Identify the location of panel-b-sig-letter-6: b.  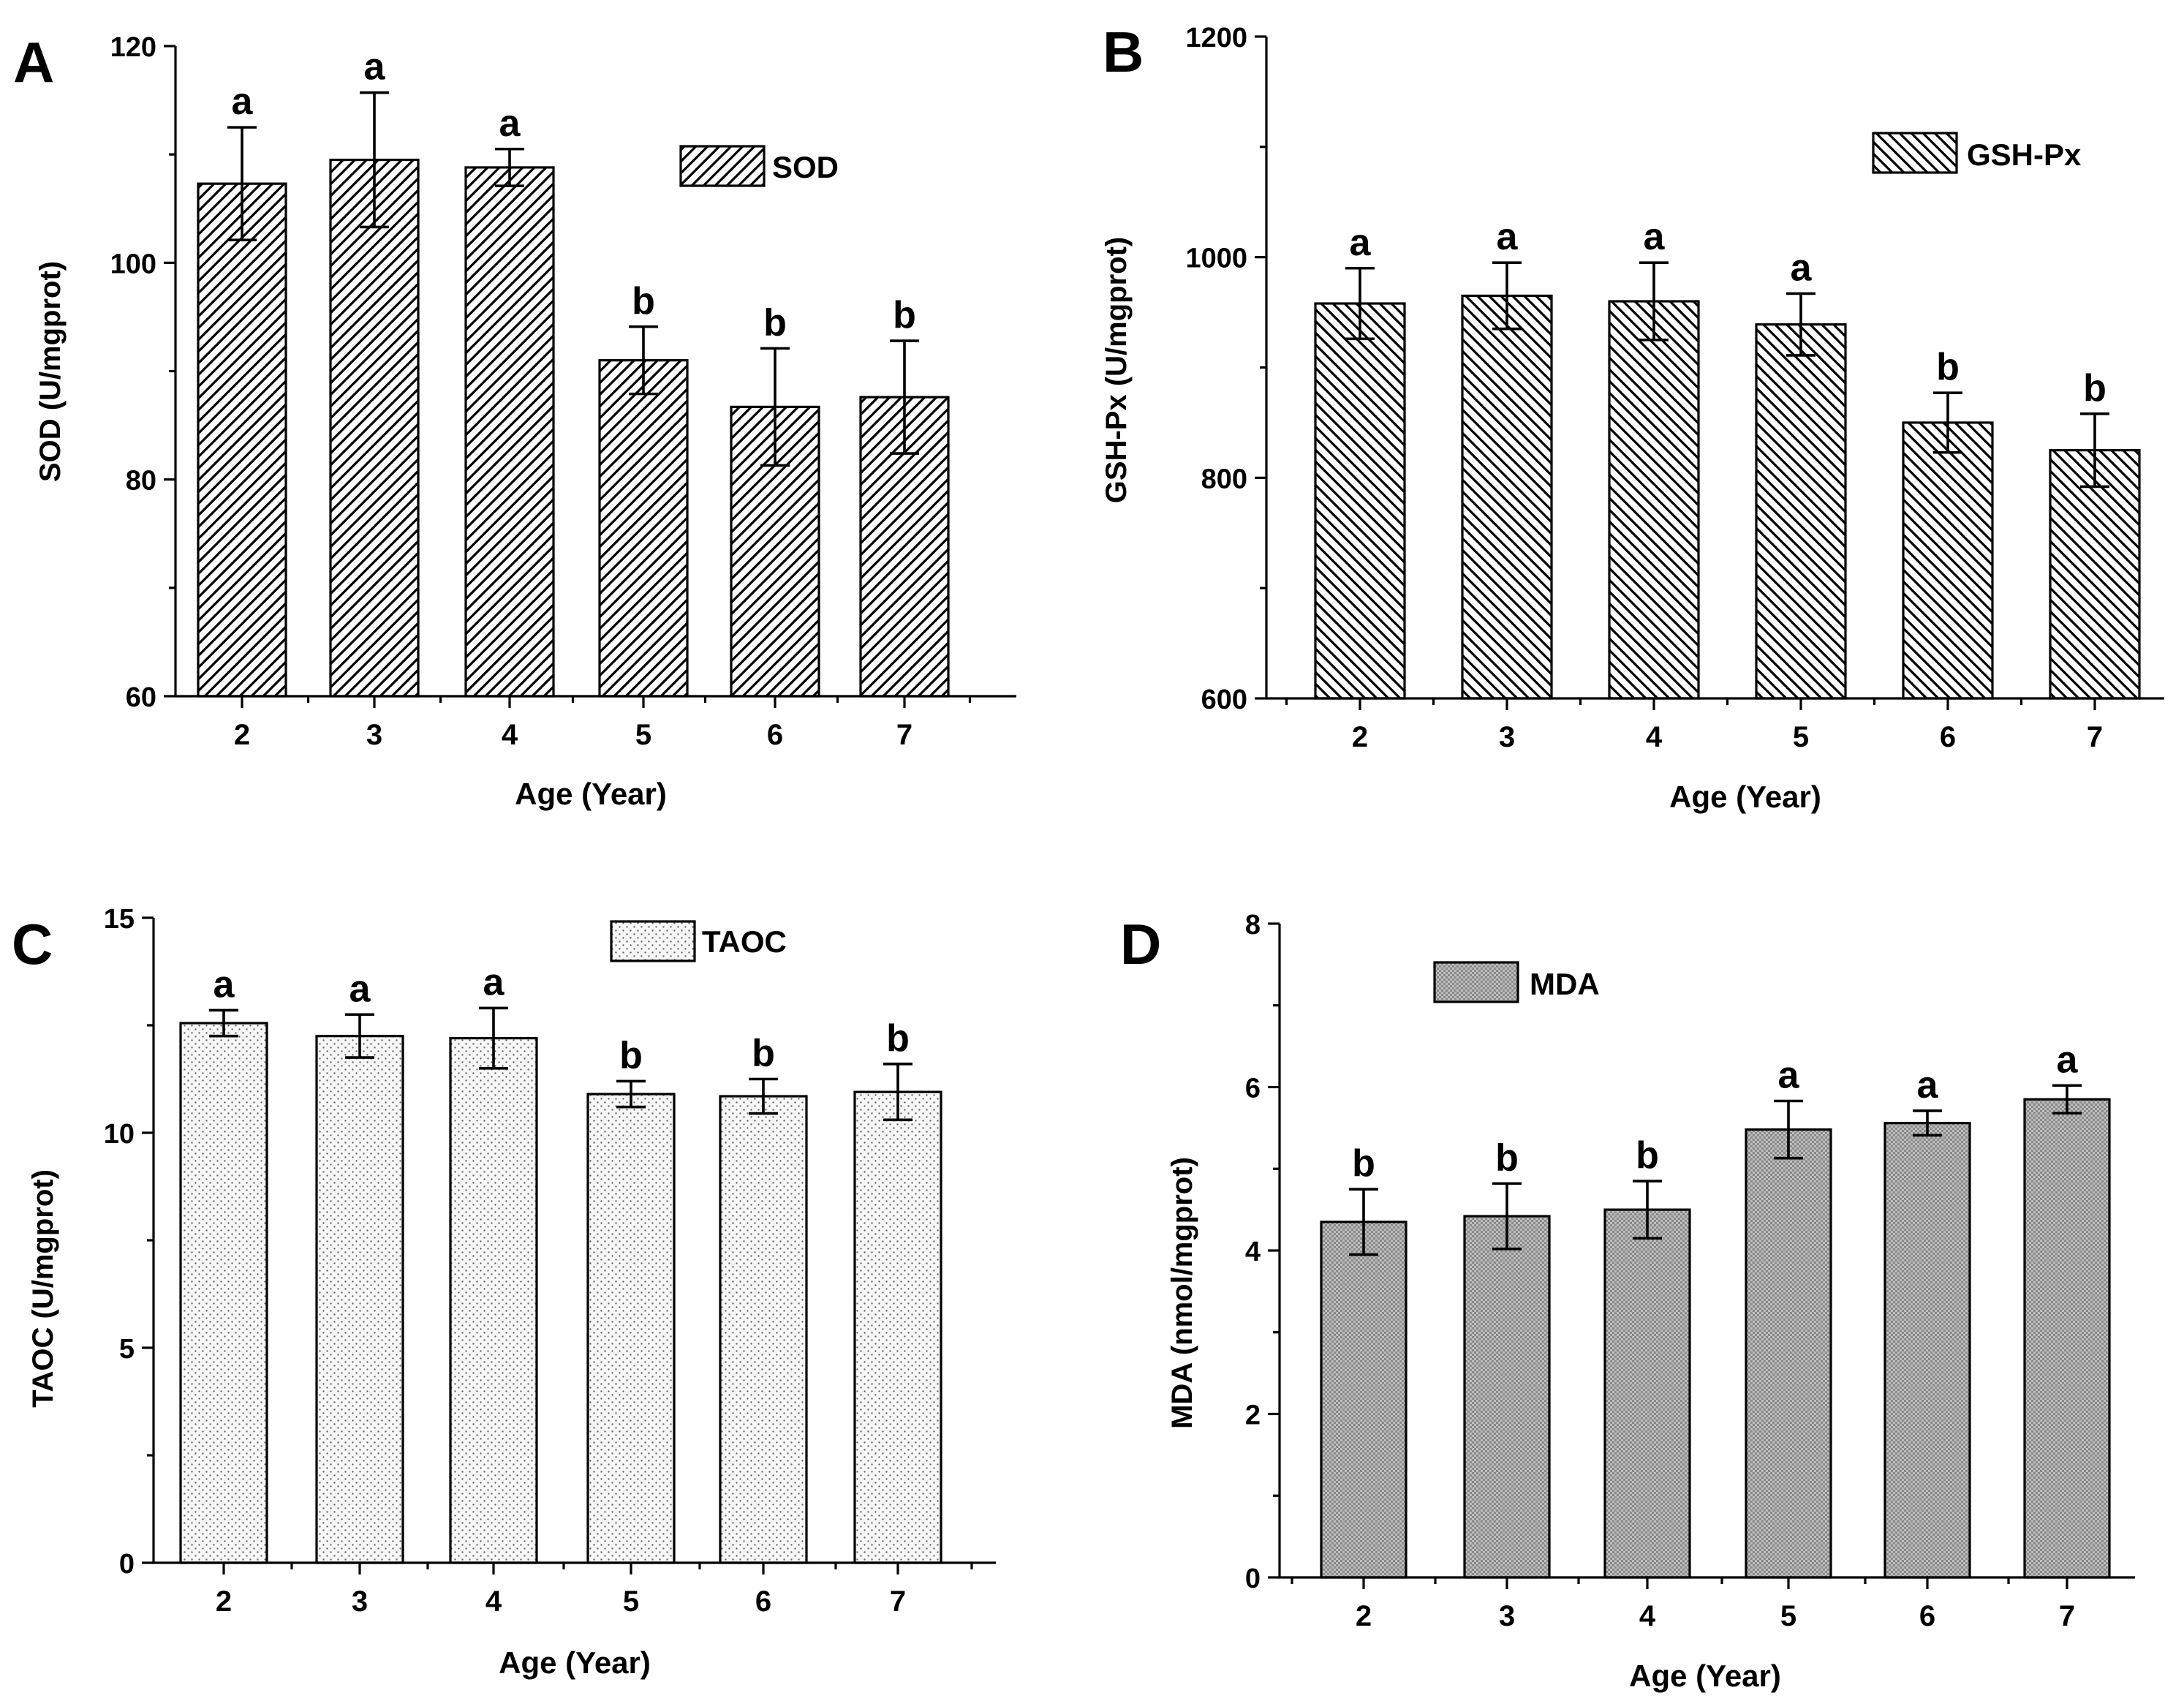
(1948, 367).